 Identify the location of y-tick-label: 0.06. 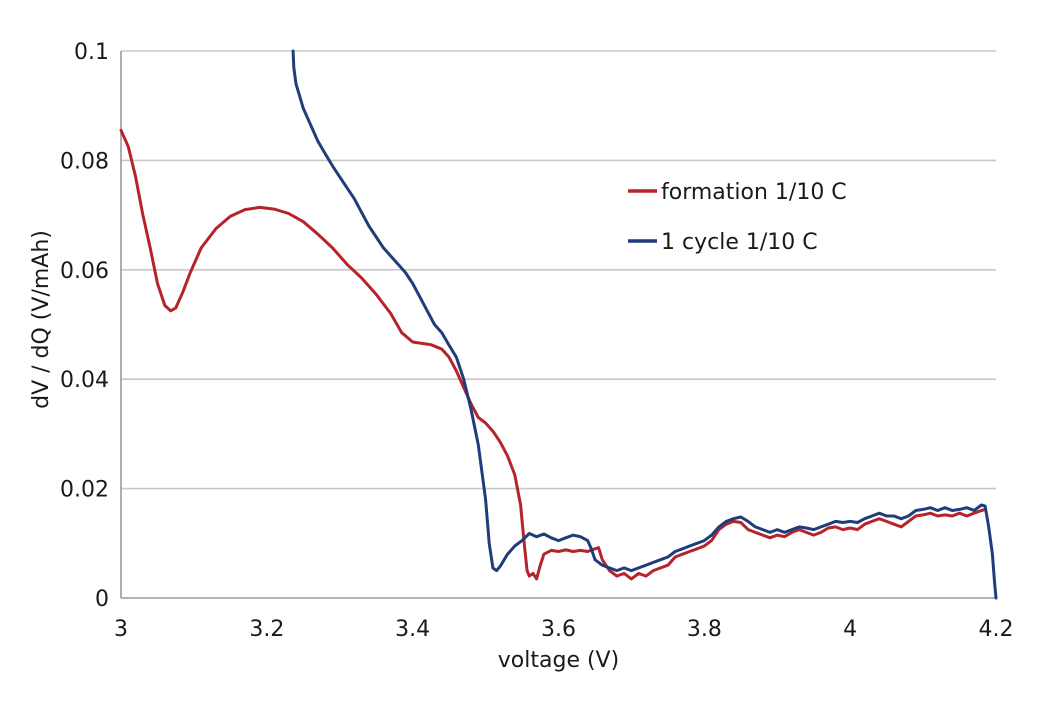
(84, 271).